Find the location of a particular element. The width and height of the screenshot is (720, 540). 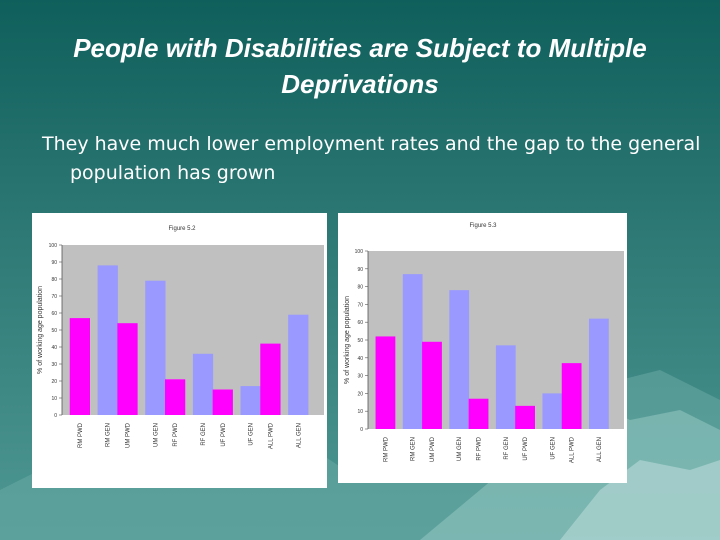

chart-title: Figure 5.3 is located at coordinates (483, 226).